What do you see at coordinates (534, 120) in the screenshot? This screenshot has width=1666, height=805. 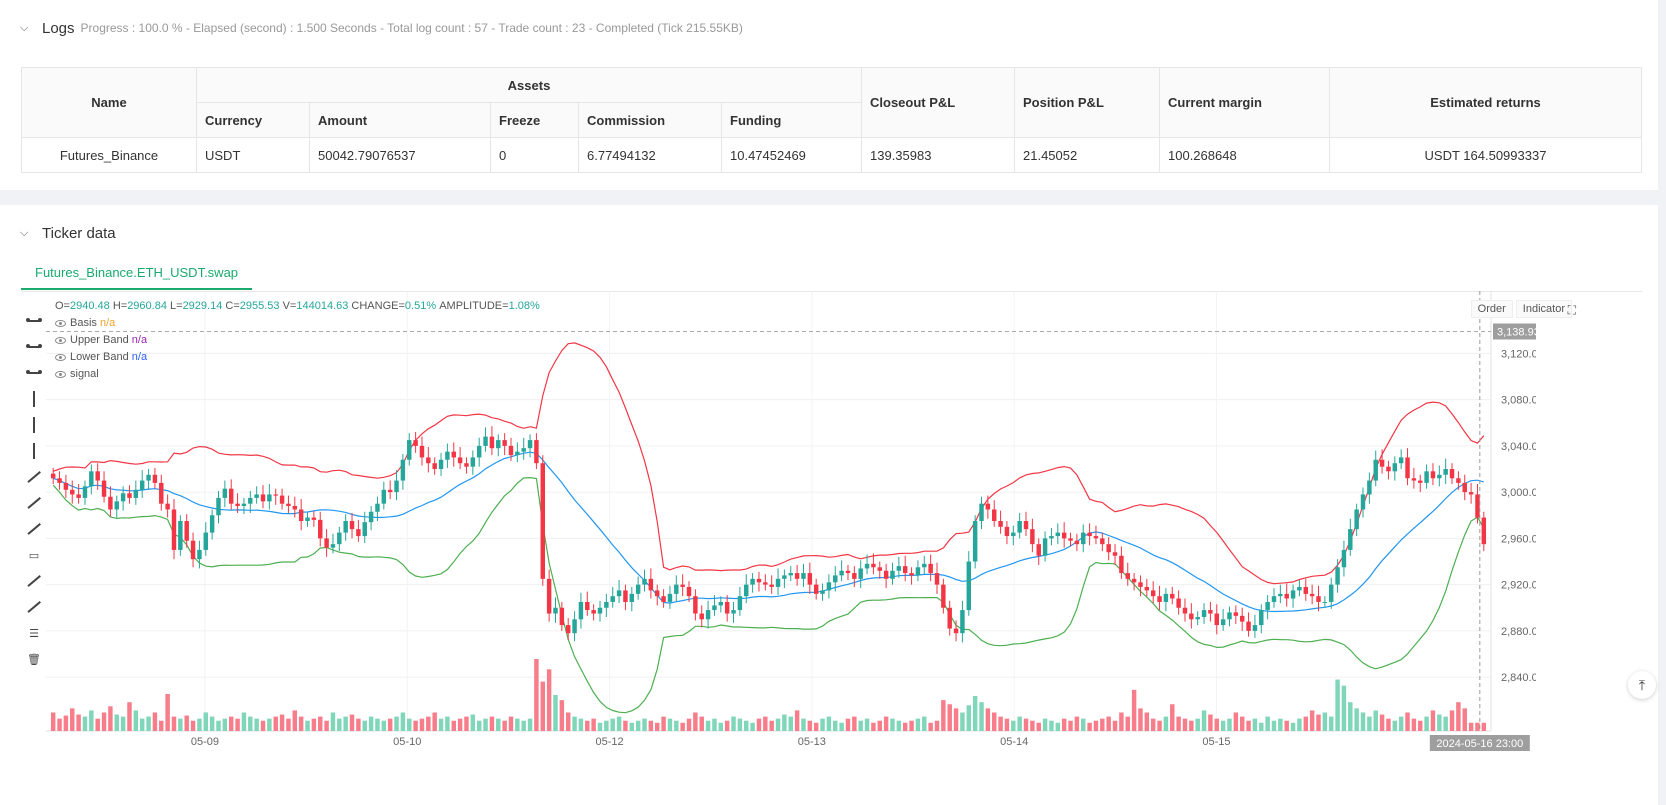 I see `col-freeze: Freeze` at bounding box center [534, 120].